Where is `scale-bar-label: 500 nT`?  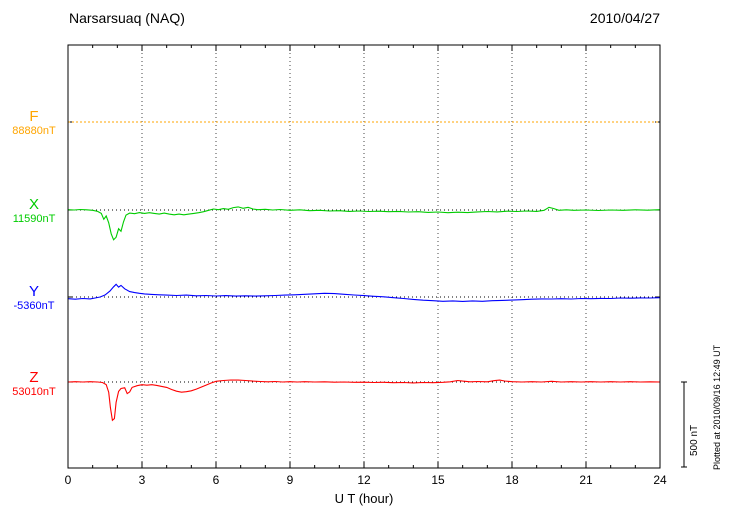 scale-bar-label: 500 nT is located at coordinates (694, 440).